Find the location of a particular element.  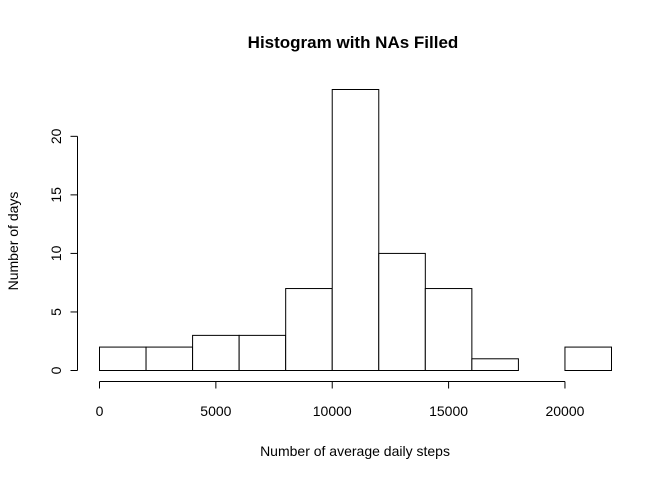

x-tick-label-15000: 15000 is located at coordinates (448, 411).